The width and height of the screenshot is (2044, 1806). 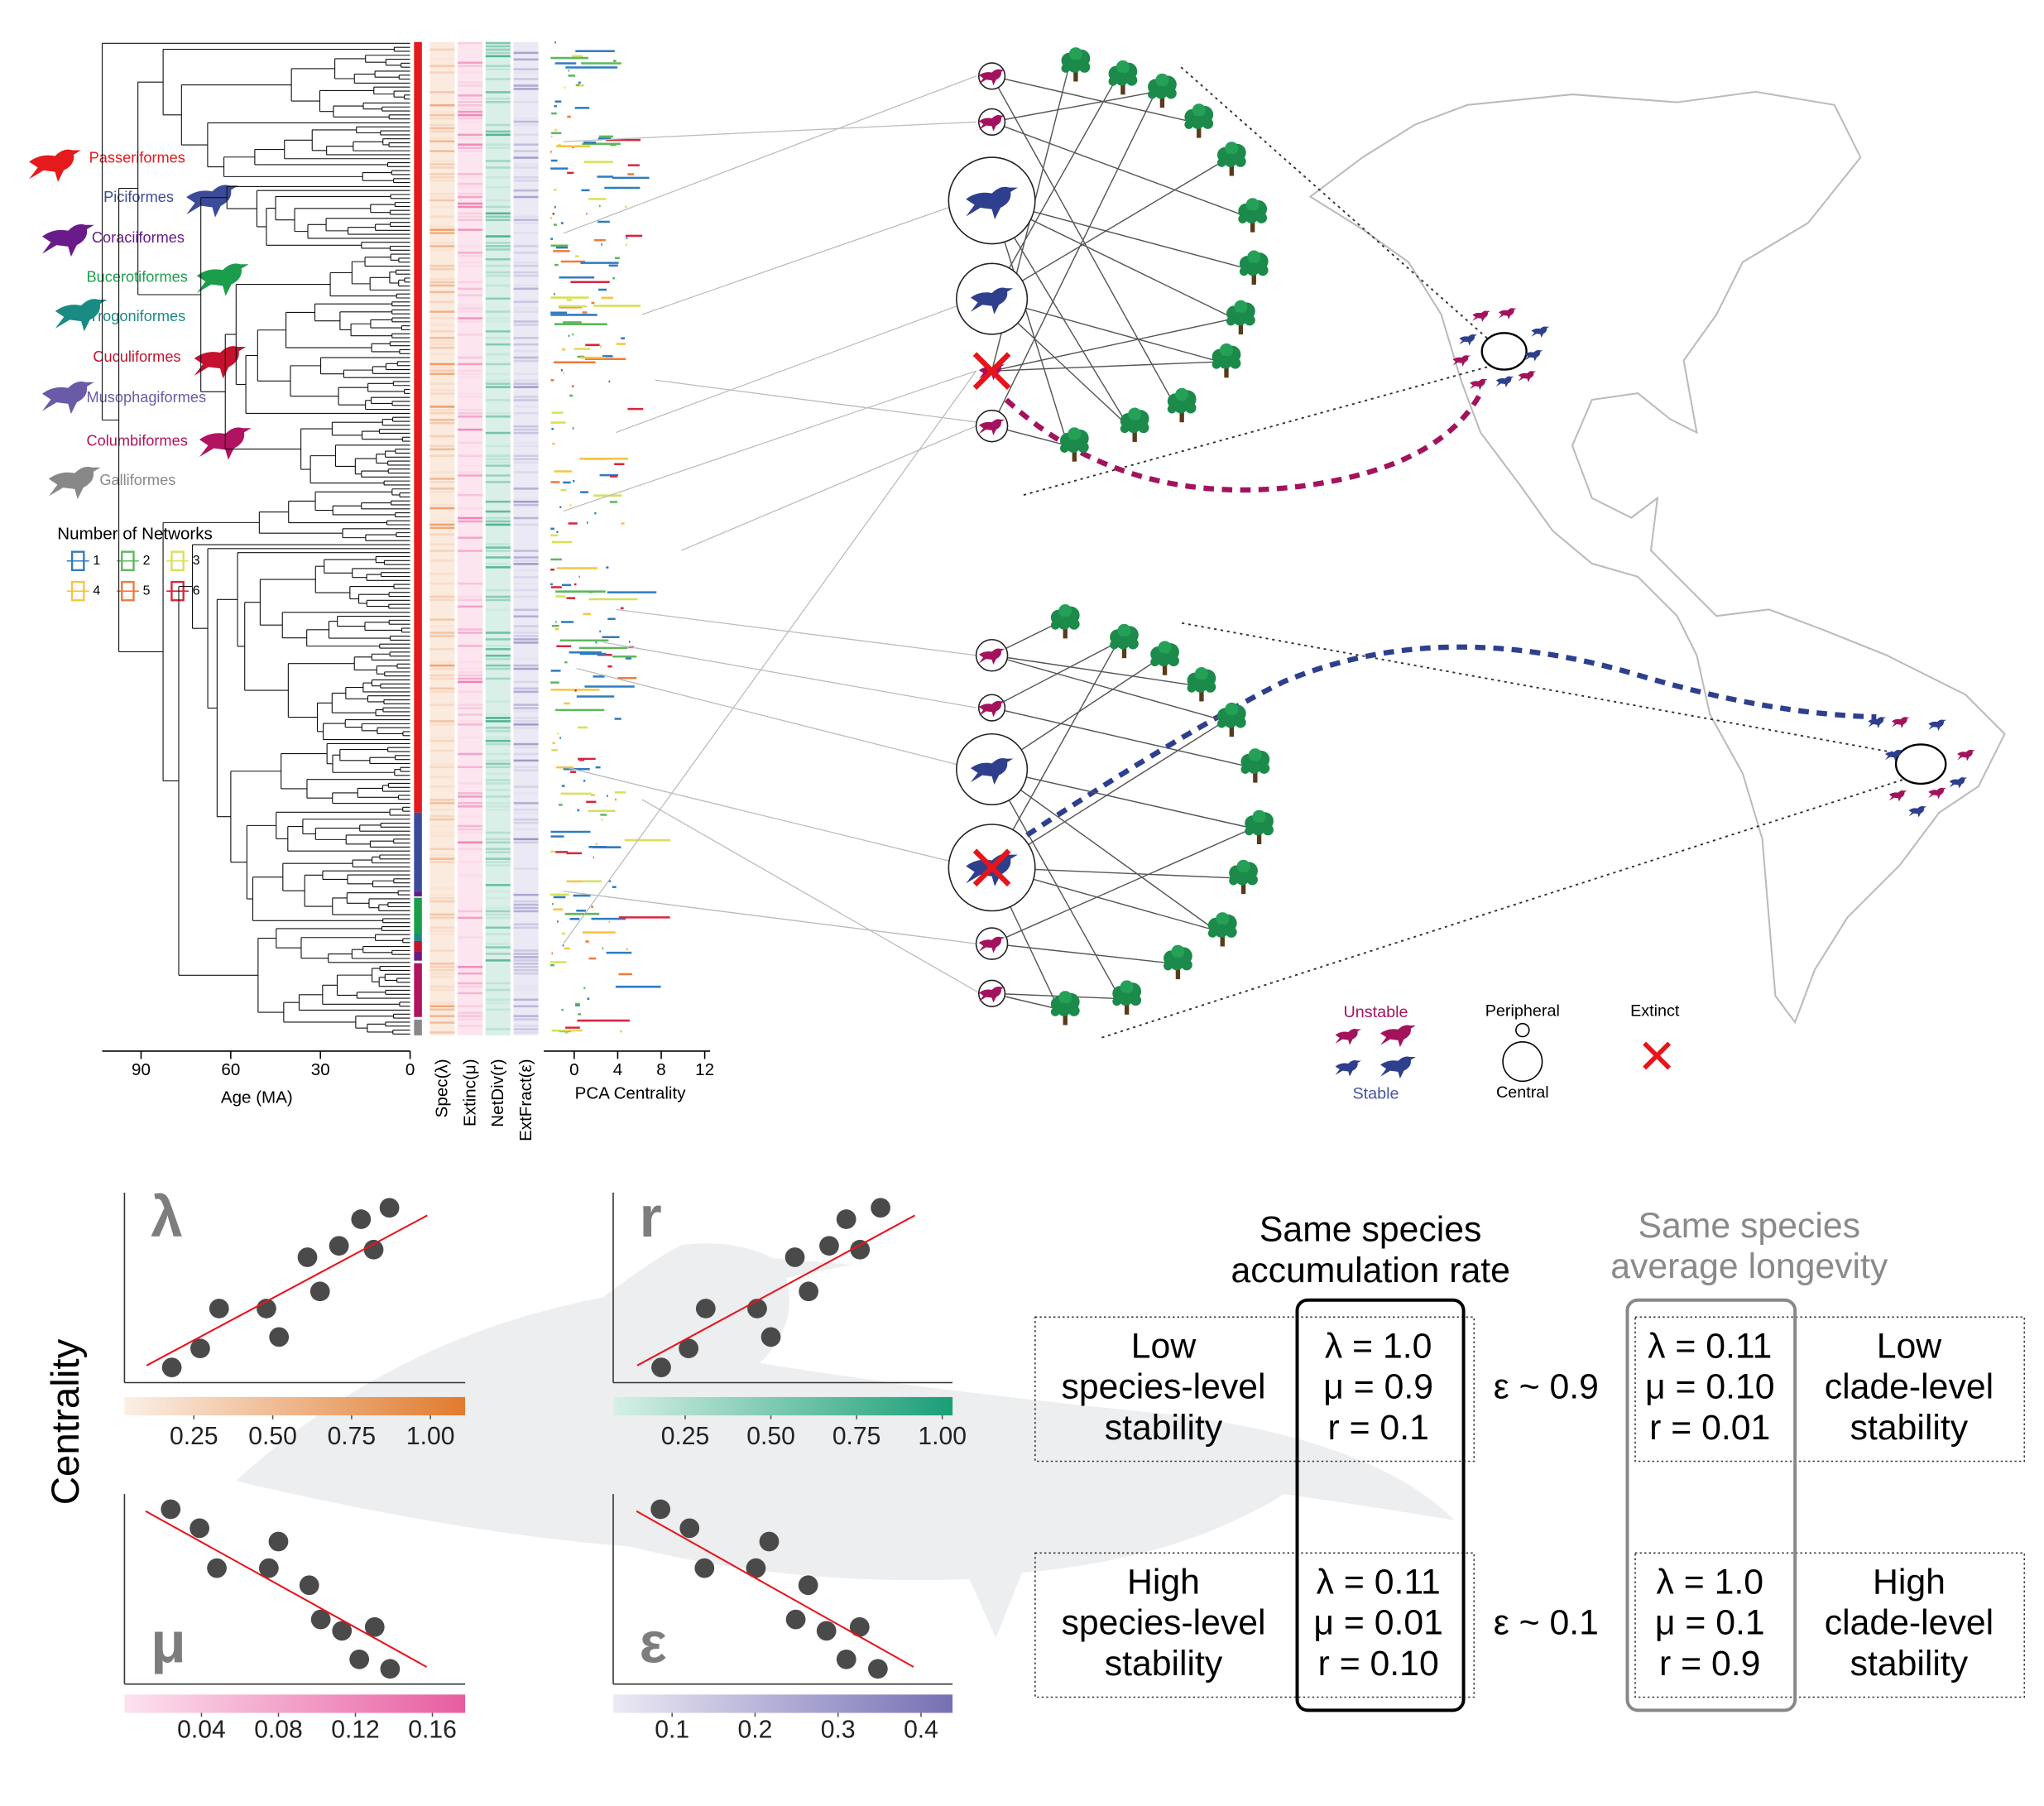 What do you see at coordinates (1376, 1012) in the screenshot?
I see `legend-unstable: Unstable` at bounding box center [1376, 1012].